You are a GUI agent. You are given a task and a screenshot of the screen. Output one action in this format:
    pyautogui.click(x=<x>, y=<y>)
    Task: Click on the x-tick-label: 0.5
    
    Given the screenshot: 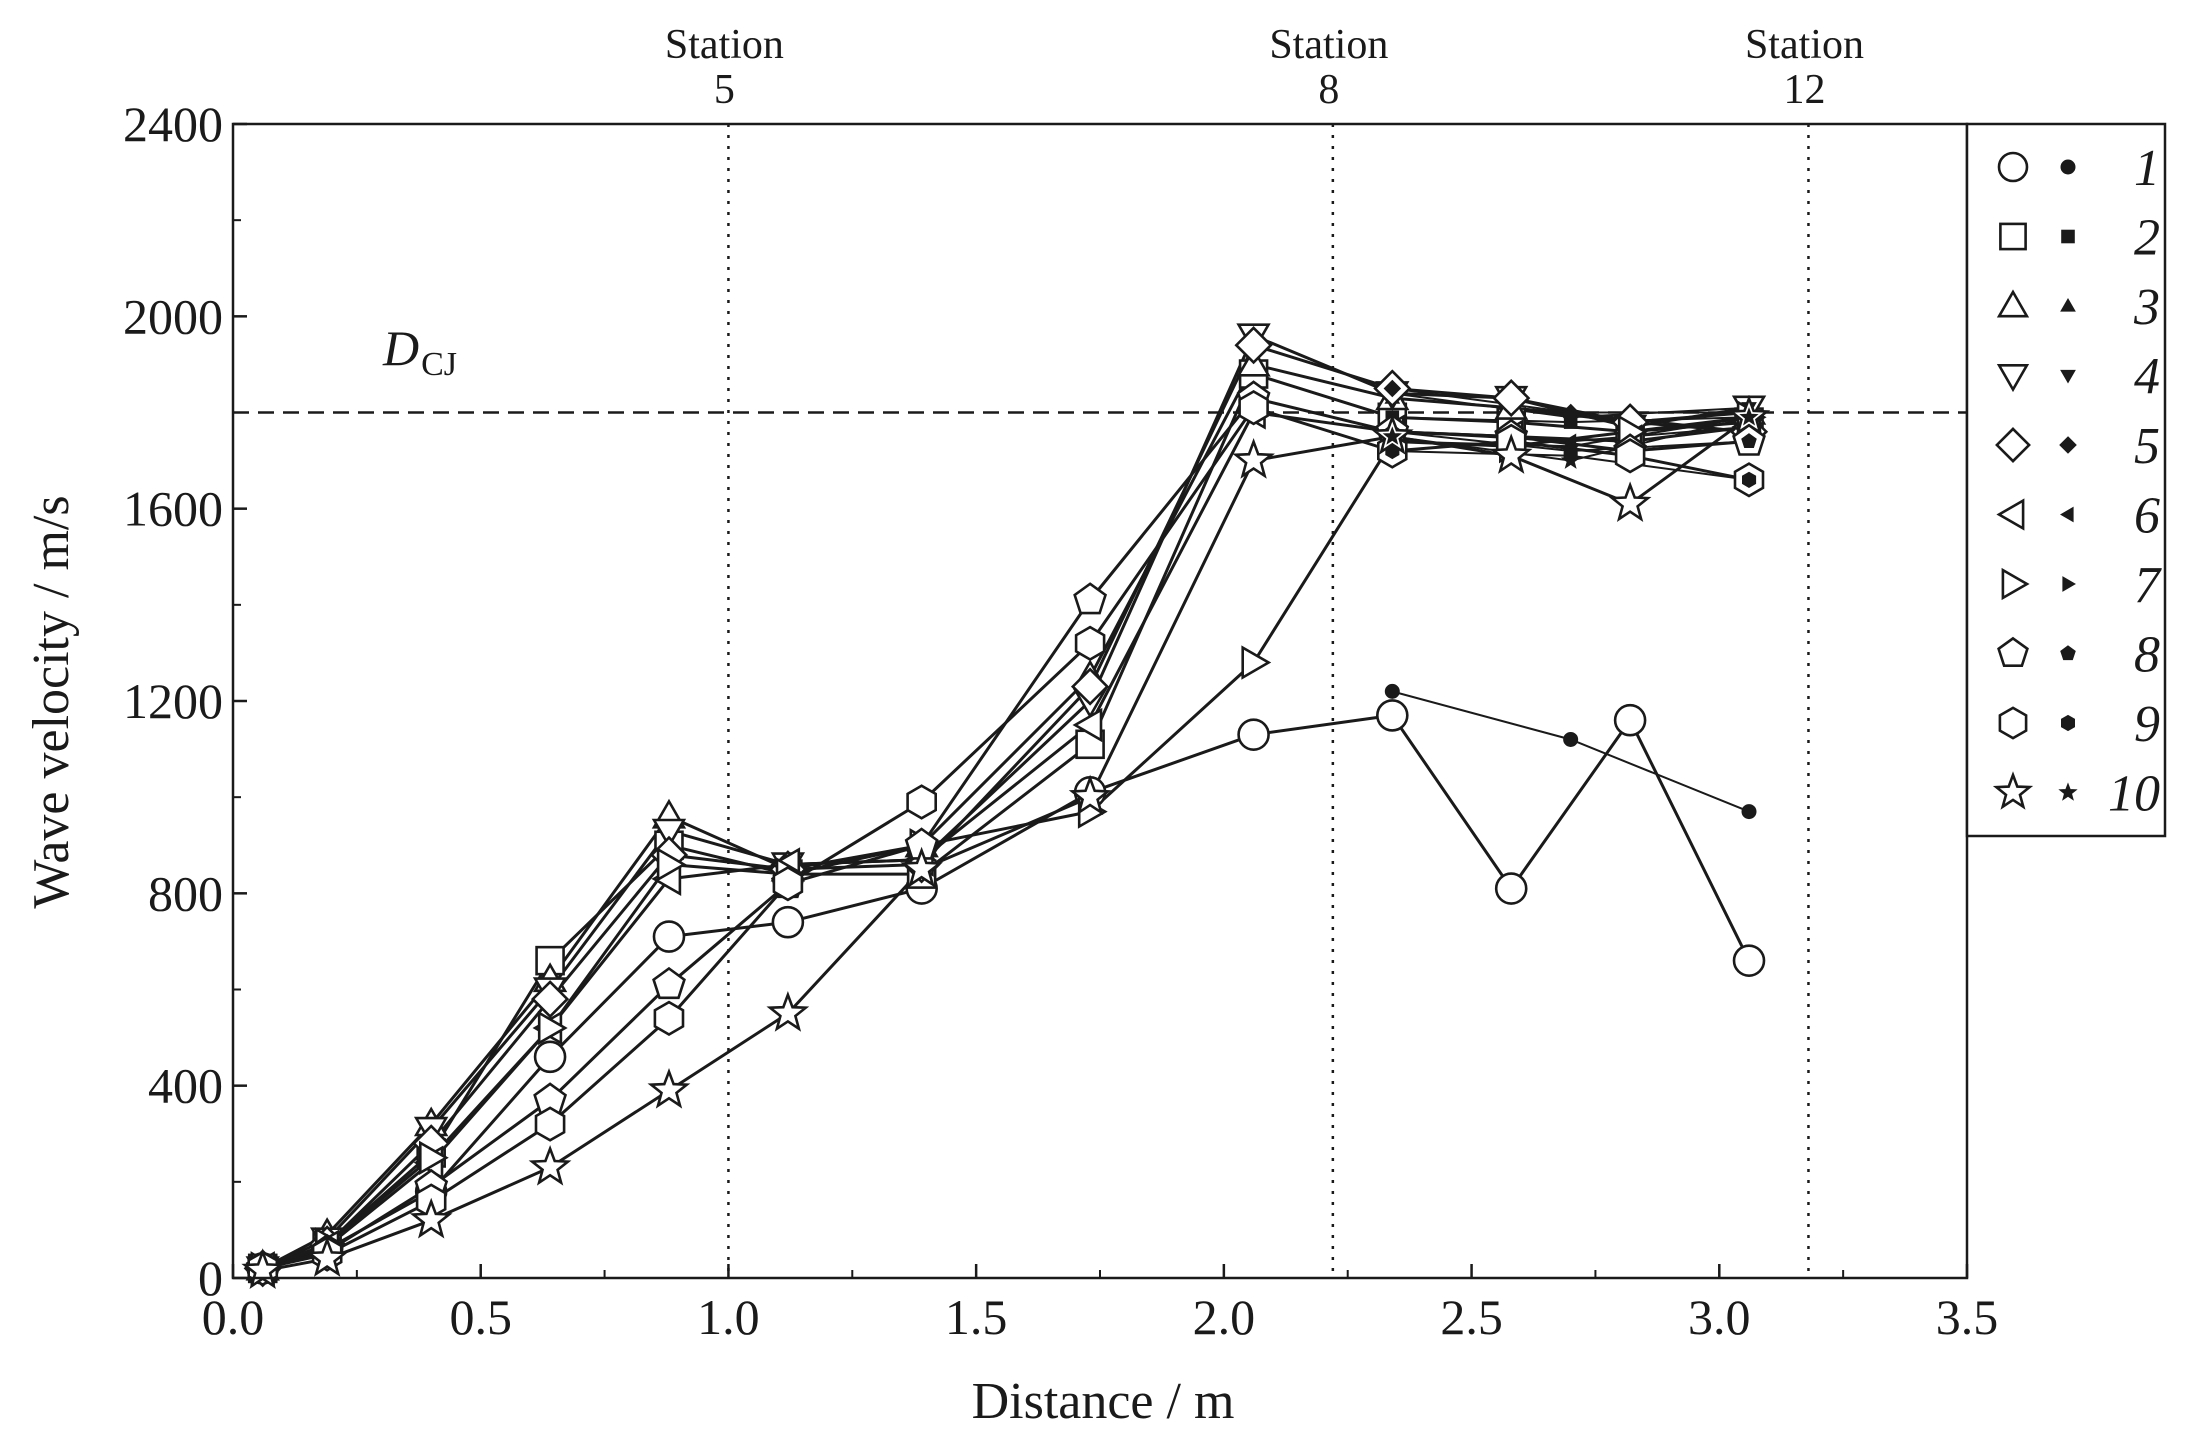 What is the action you would take?
    pyautogui.click(x=480, y=1317)
    